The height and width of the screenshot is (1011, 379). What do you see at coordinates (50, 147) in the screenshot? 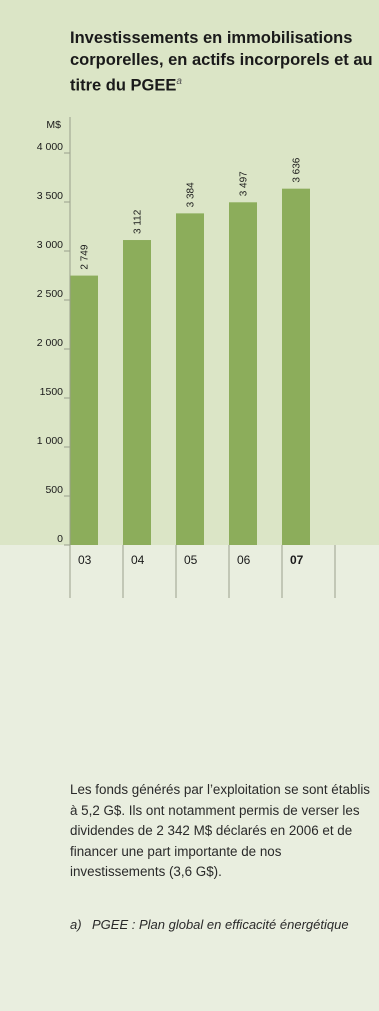
I see `y-tick-label: 4 000` at bounding box center [50, 147].